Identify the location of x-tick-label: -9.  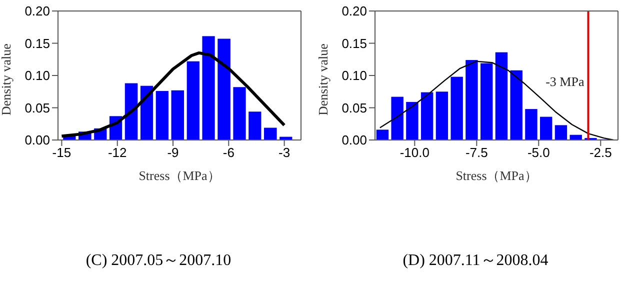
(173, 152).